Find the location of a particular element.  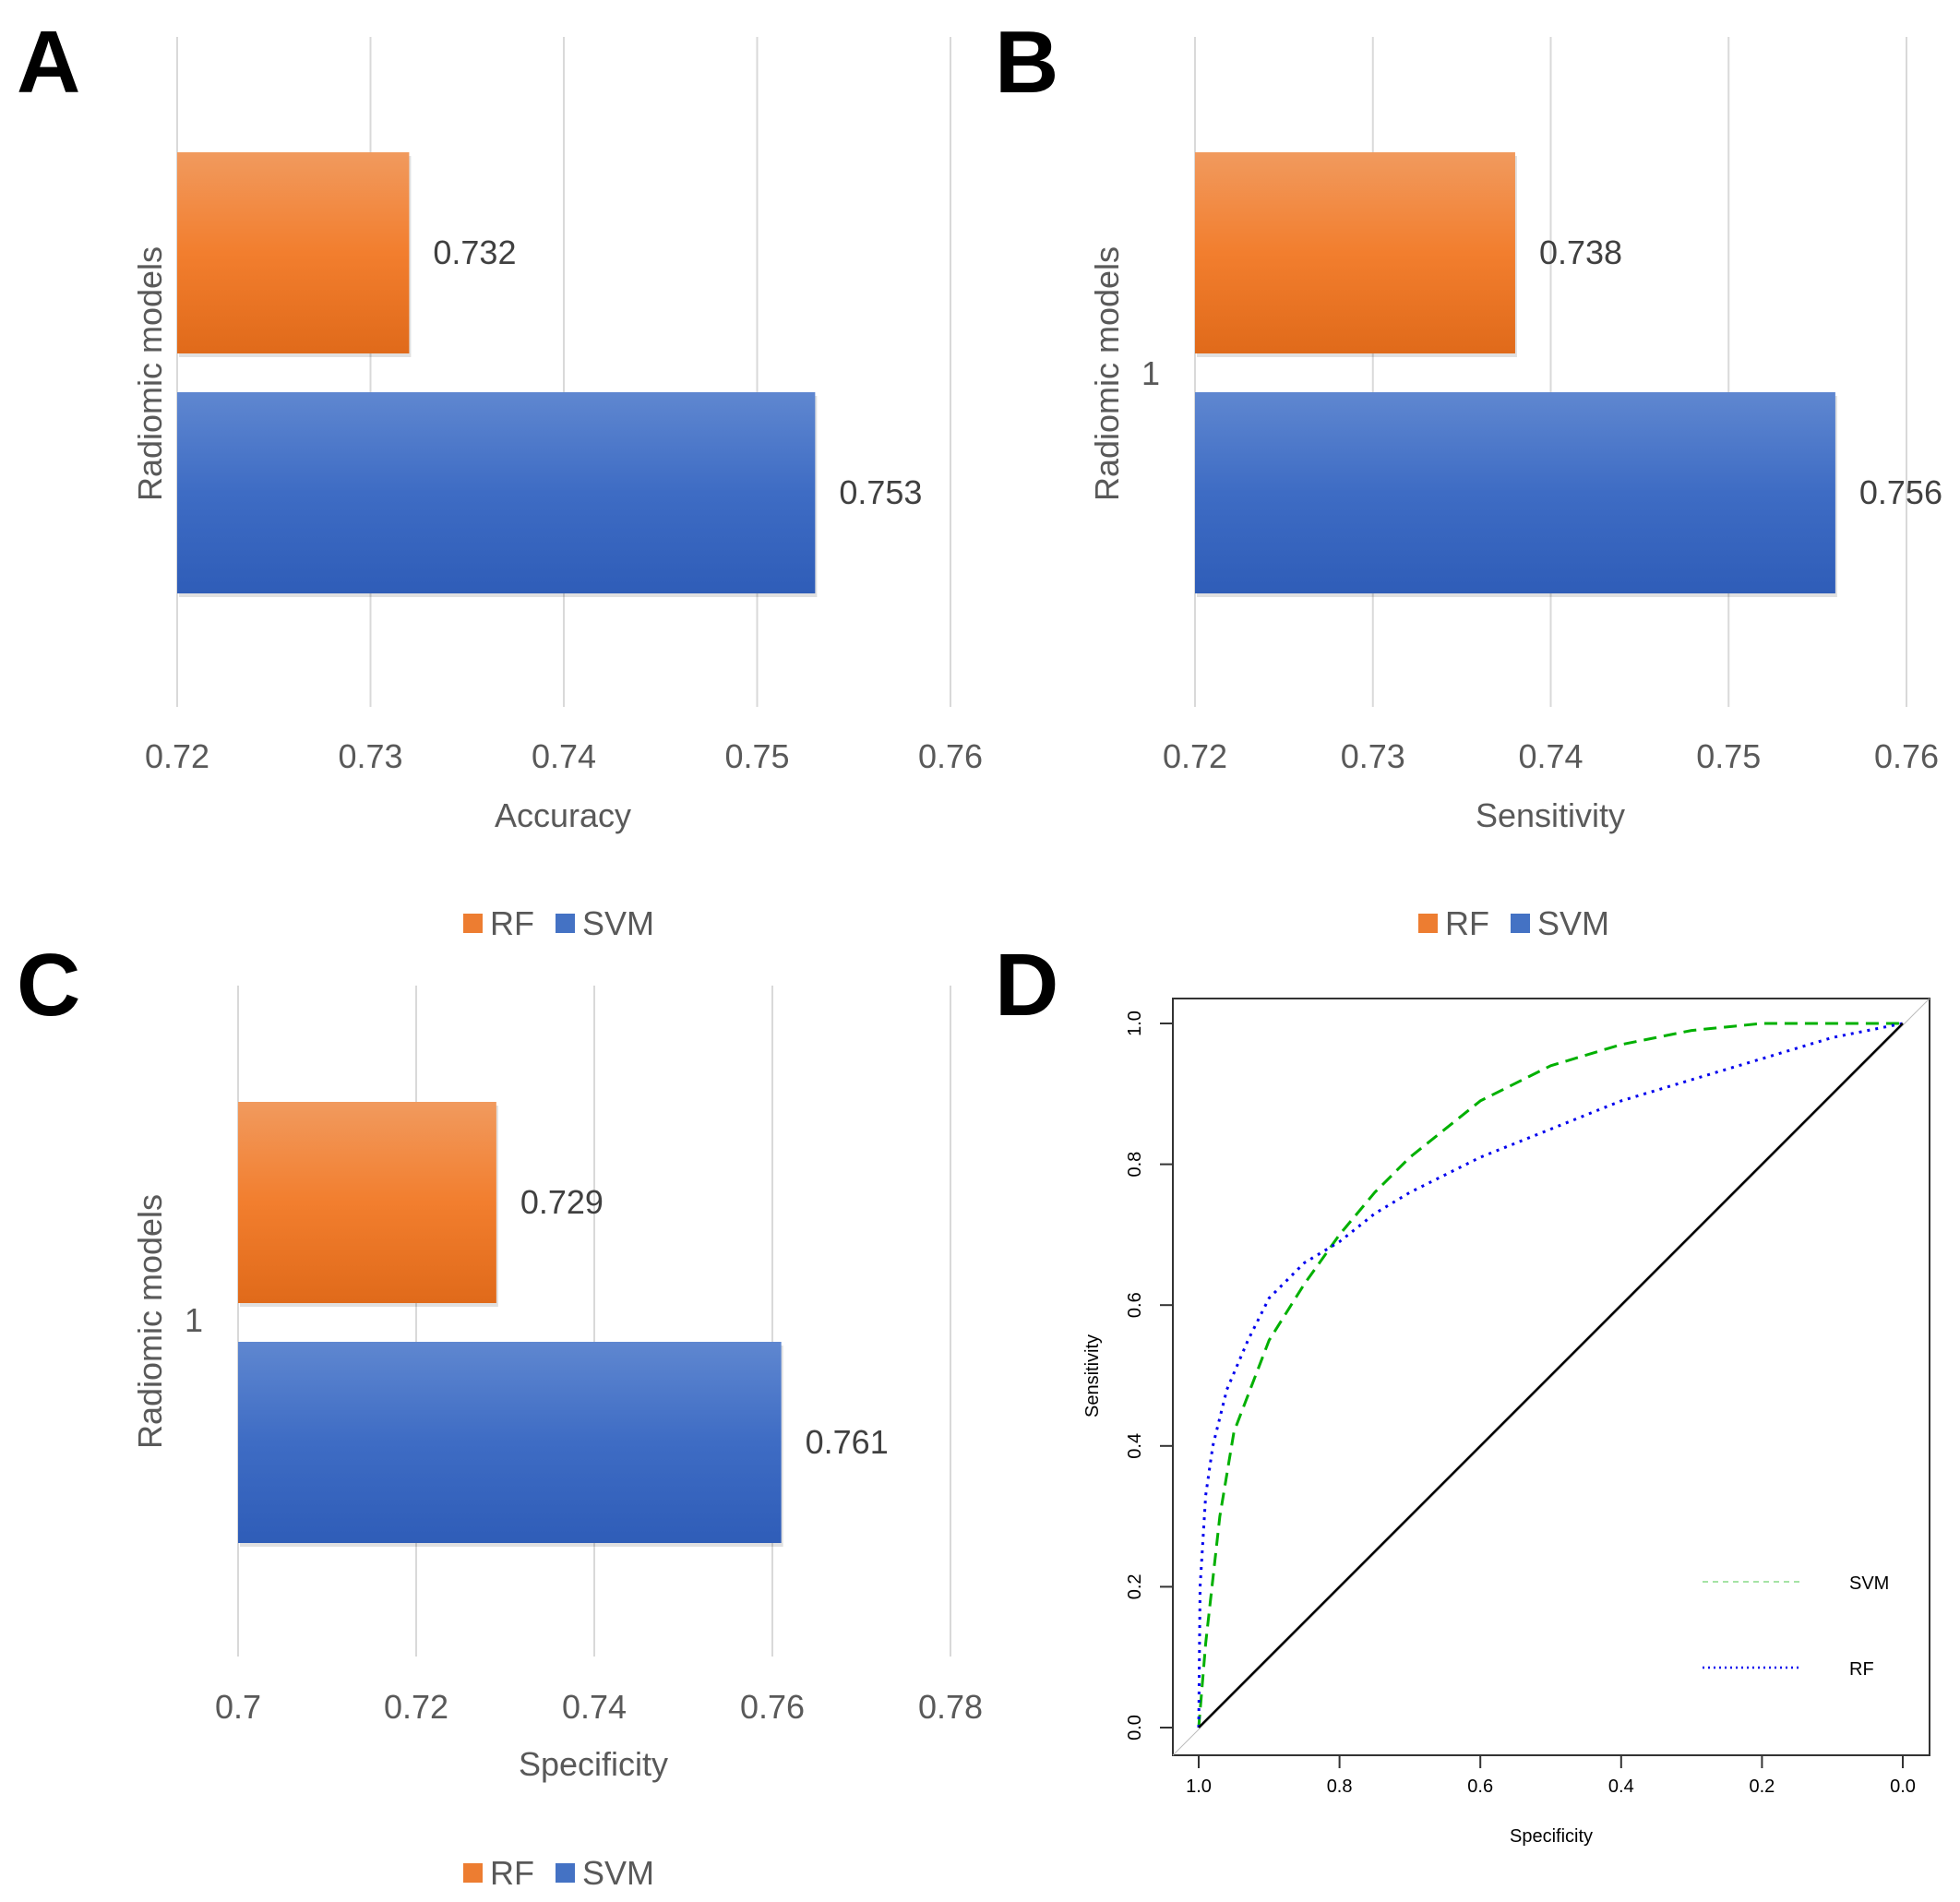

roc-line-svm is located at coordinates (1550, 1375).